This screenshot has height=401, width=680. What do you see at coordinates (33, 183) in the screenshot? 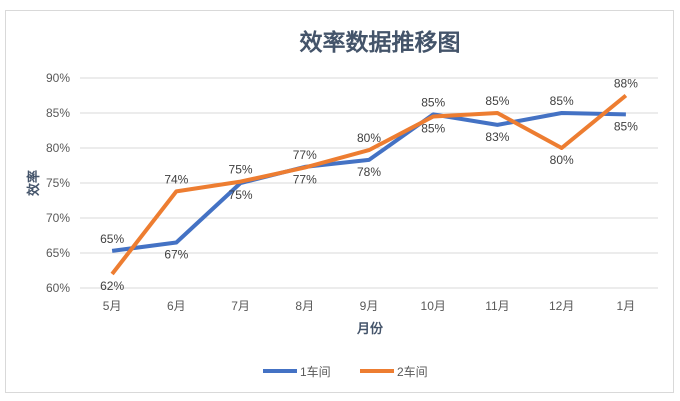
I see `y-axis-label: 效率` at bounding box center [33, 183].